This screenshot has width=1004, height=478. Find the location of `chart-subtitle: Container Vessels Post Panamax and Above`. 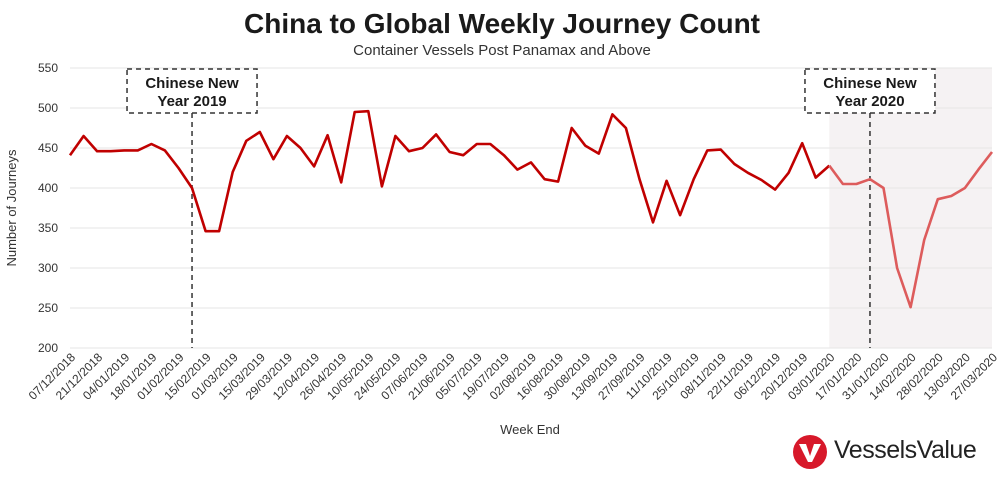

chart-subtitle: Container Vessels Post Panamax and Above is located at coordinates (502, 50).